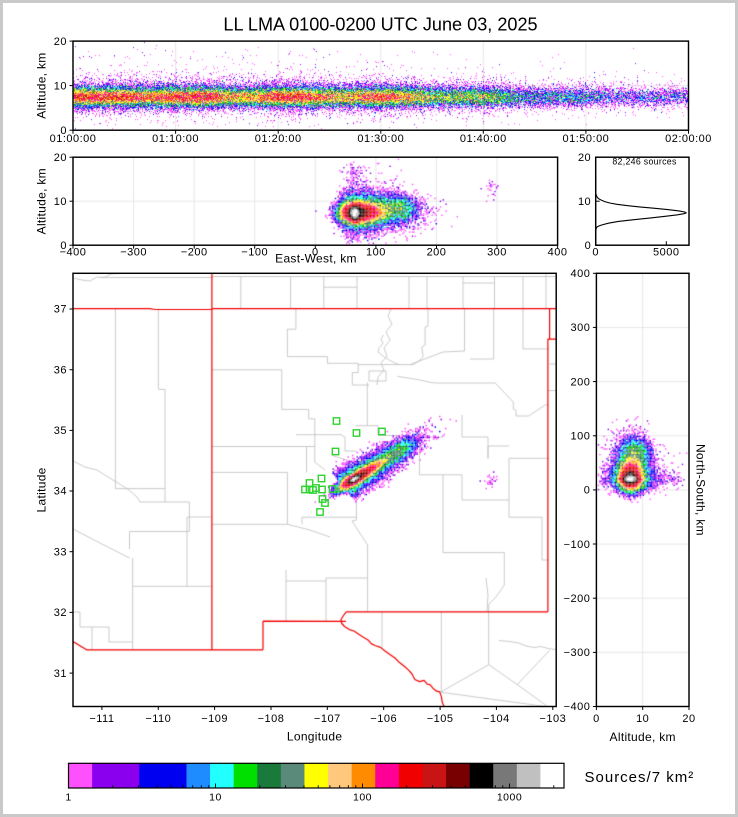 The height and width of the screenshot is (817, 738). Describe the element at coordinates (101, 719) in the screenshot. I see `svg-text: −111` at that location.